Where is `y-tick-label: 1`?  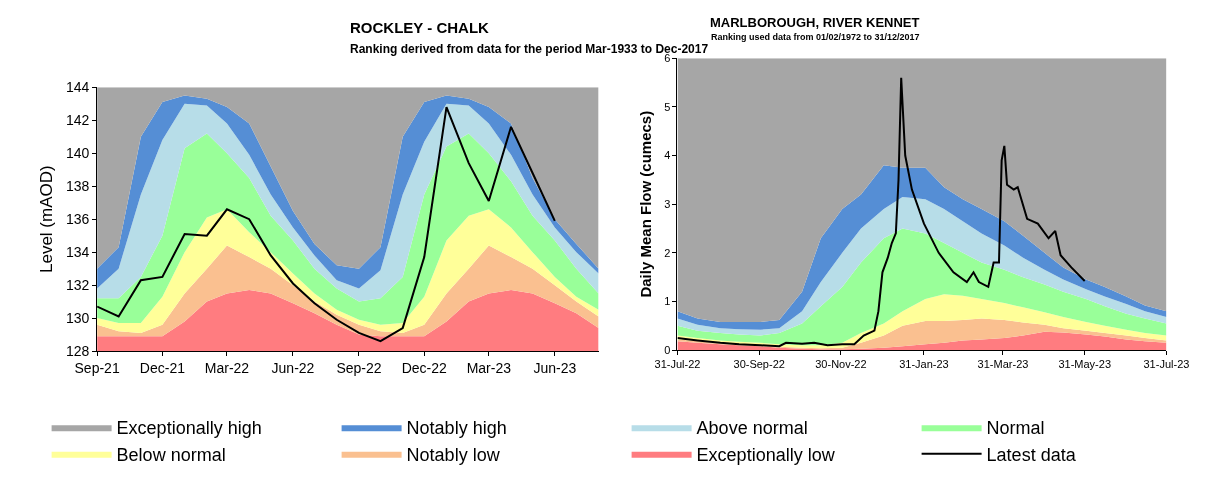
y-tick-label: 1 is located at coordinates (667, 301).